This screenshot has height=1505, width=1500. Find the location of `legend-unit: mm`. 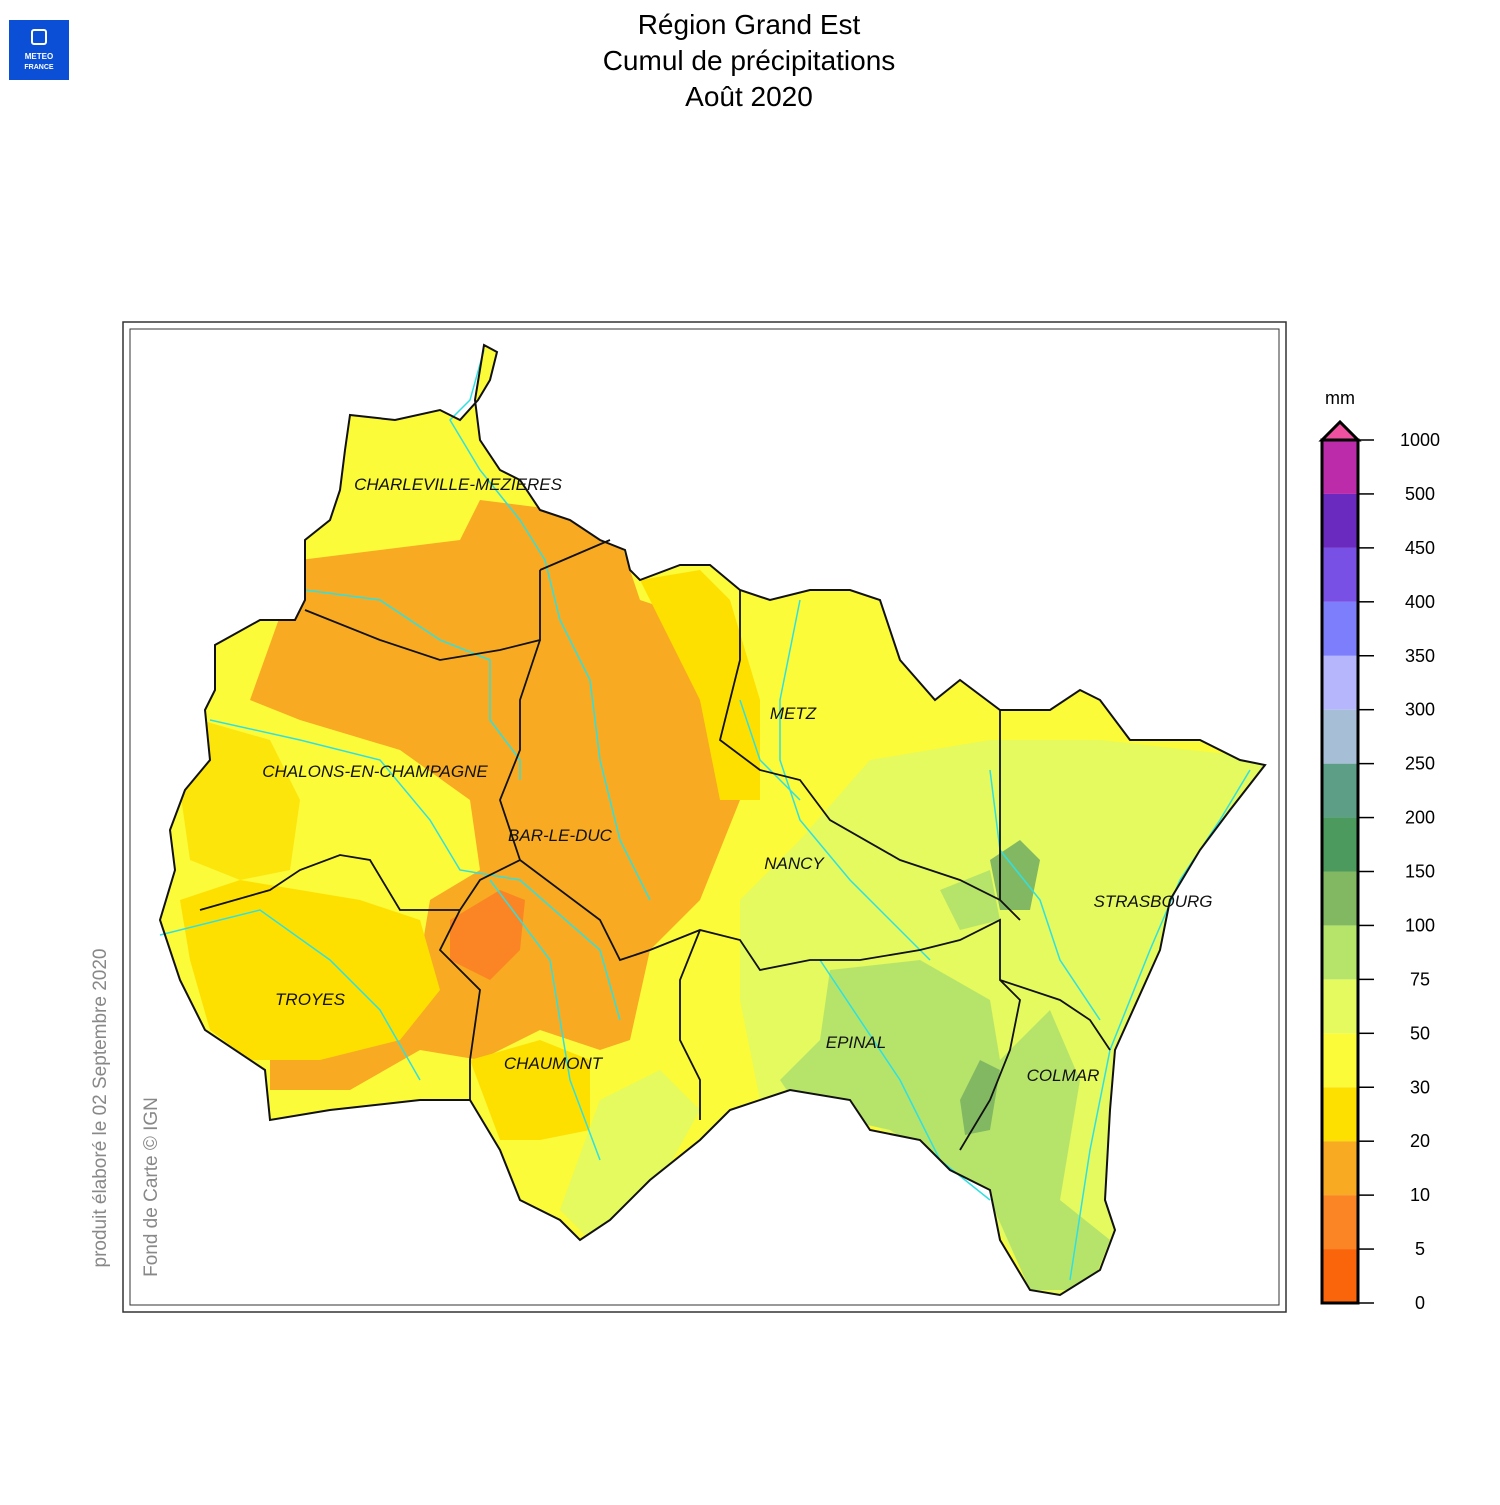

legend-unit: mm is located at coordinates (1340, 398).